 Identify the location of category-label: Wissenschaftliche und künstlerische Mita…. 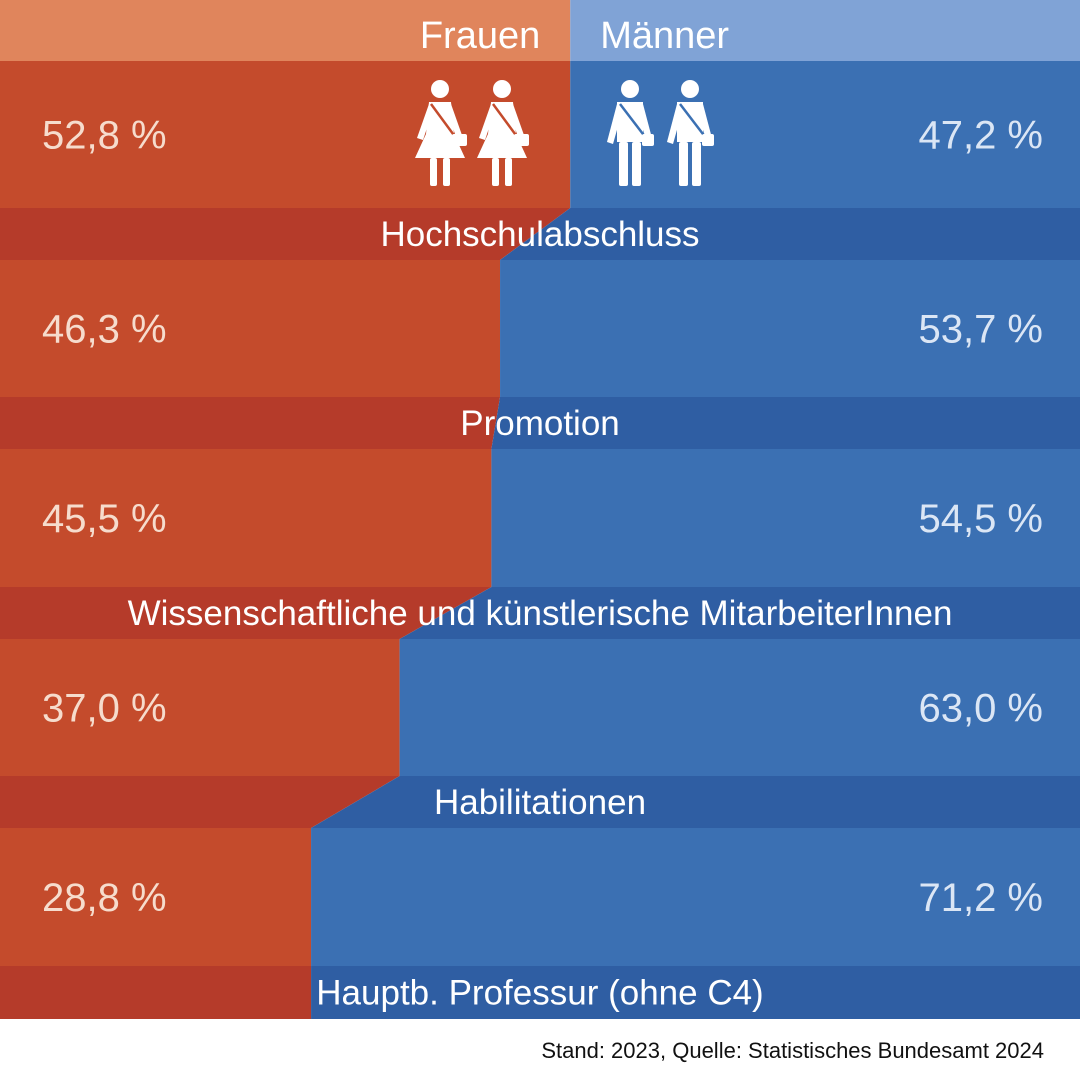
(540, 613).